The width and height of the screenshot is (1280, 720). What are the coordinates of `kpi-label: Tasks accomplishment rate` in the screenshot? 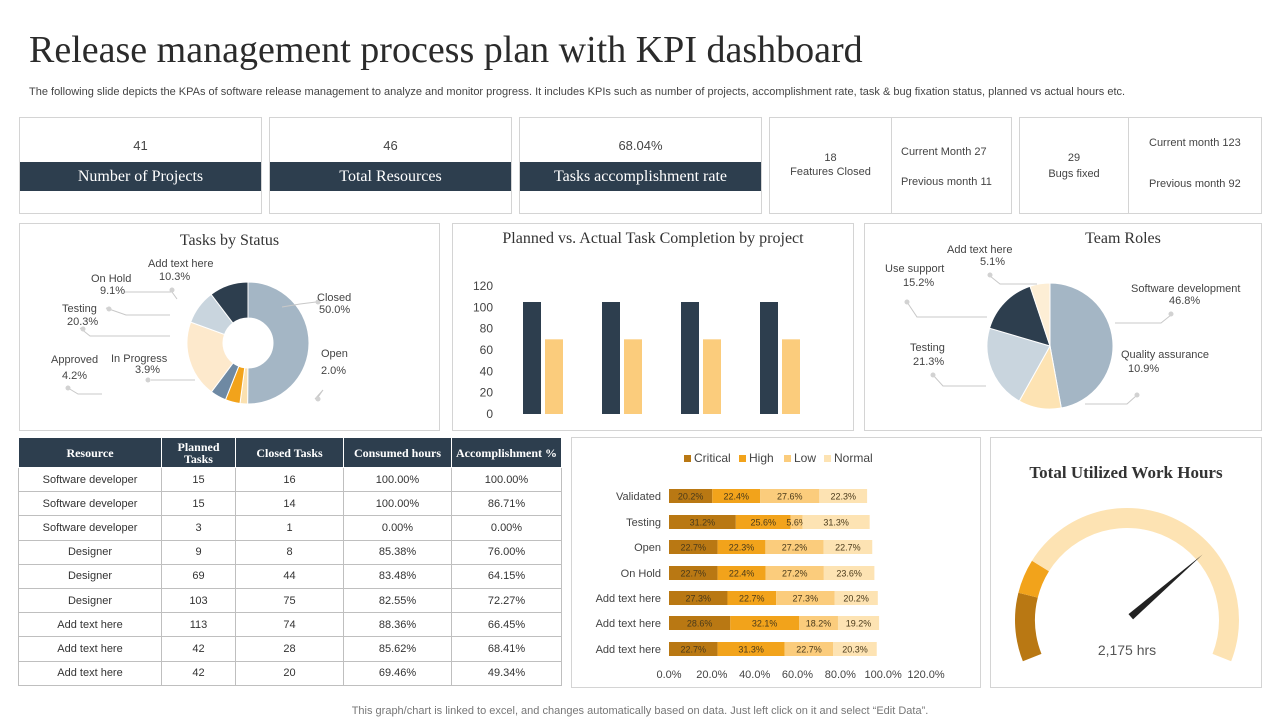 It's located at (640, 176).